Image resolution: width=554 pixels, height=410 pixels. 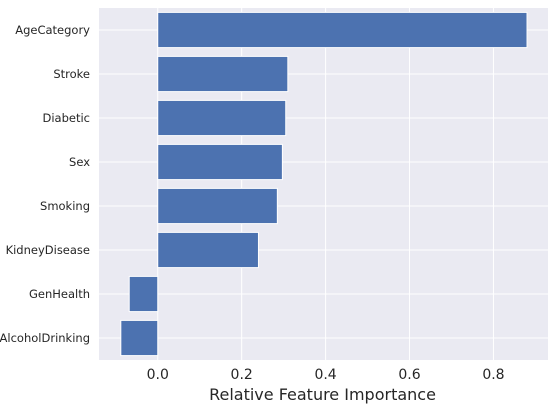 What do you see at coordinates (217, 206) in the screenshot?
I see `bar-smoking` at bounding box center [217, 206].